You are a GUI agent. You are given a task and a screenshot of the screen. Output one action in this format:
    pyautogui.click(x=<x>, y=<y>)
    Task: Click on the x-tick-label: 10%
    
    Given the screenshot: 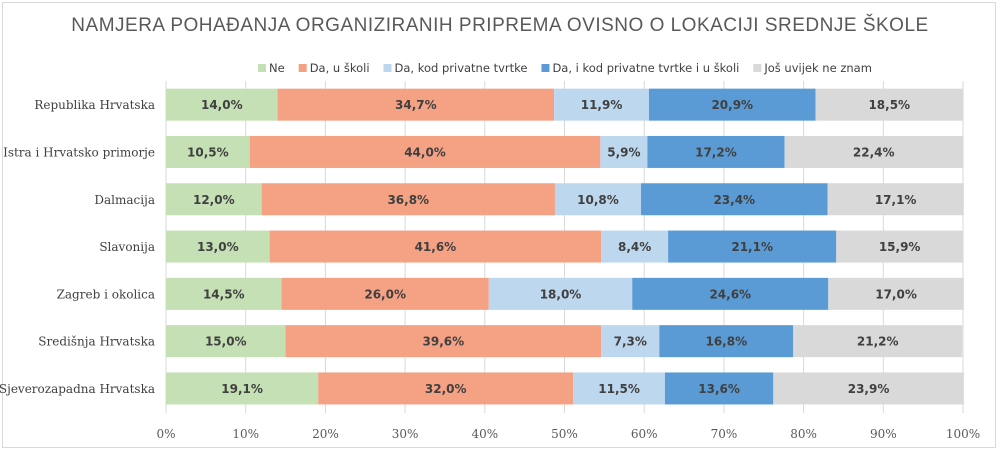 What is the action you would take?
    pyautogui.click(x=245, y=434)
    